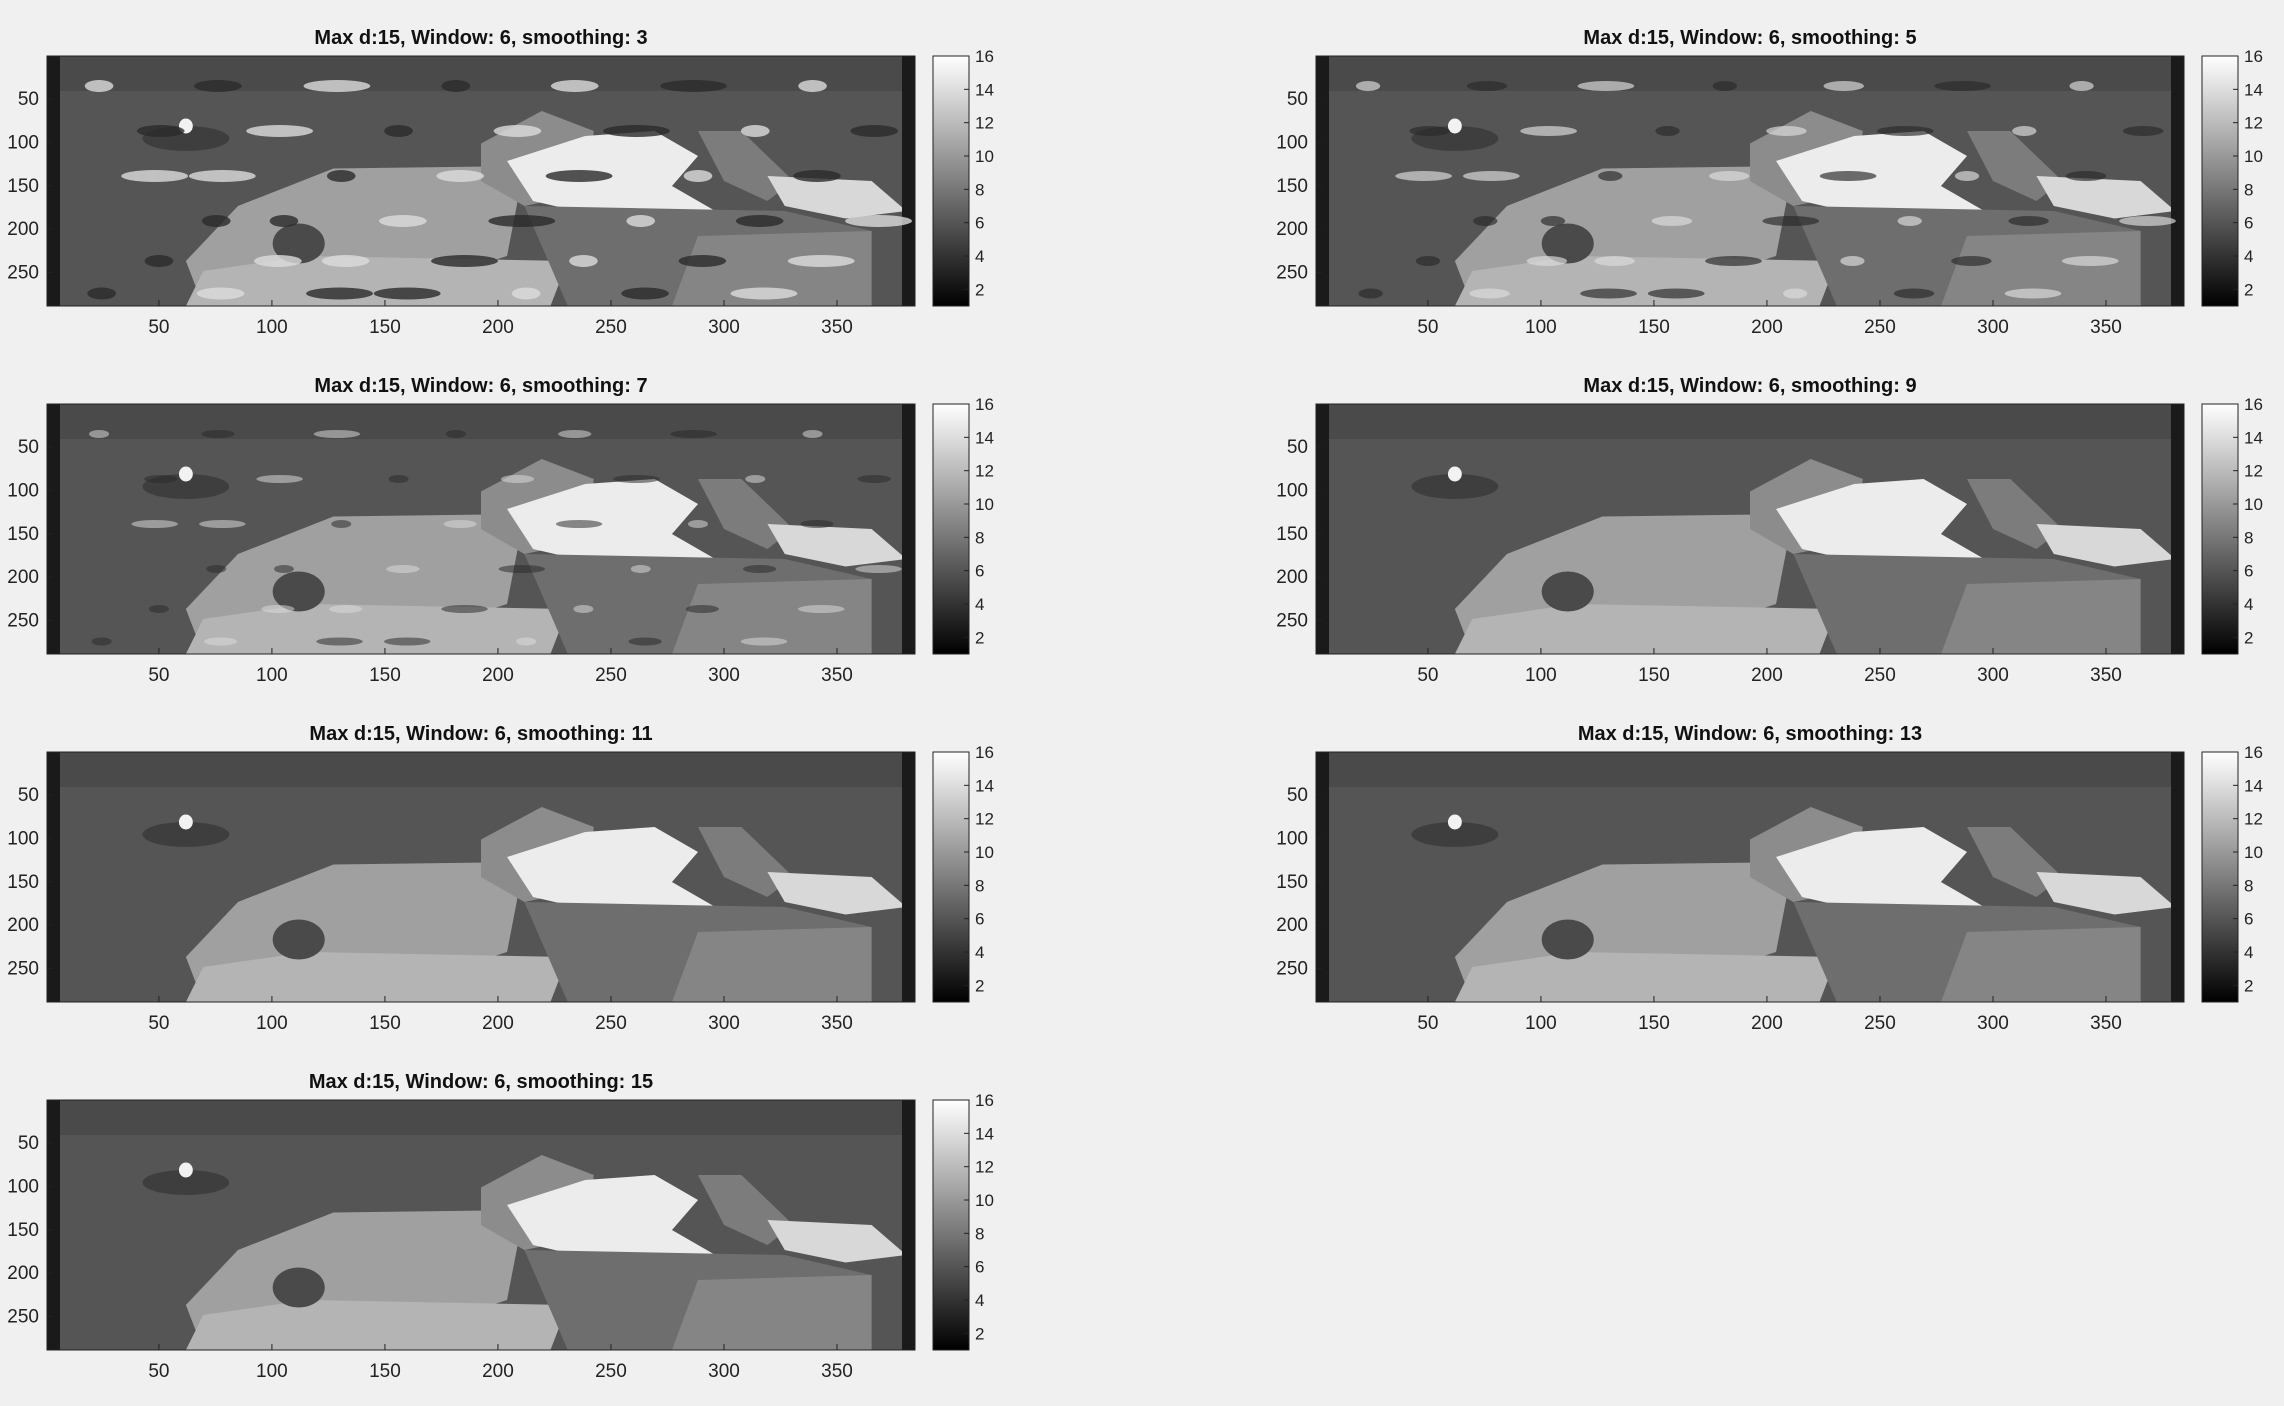 This screenshot has width=2284, height=1406. I want to click on lower-right-grey, so click(771, 616).